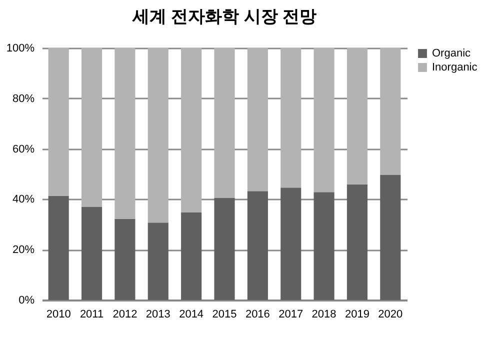  I want to click on y-tick-label: 0%, so click(26, 300).